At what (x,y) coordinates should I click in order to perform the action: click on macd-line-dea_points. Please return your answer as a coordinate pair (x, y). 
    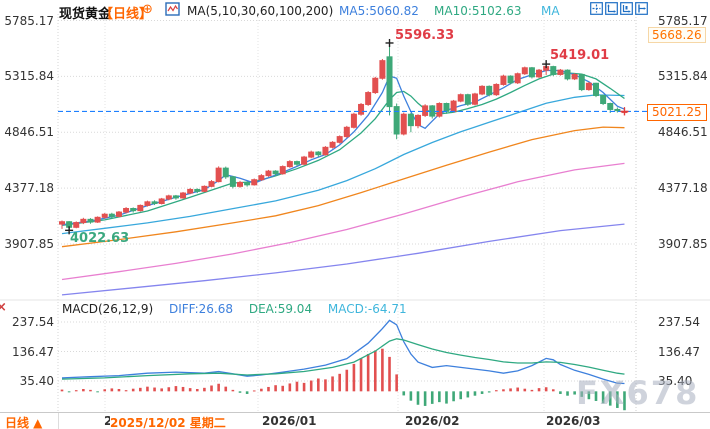
    Looking at the image, I should click on (343, 359).